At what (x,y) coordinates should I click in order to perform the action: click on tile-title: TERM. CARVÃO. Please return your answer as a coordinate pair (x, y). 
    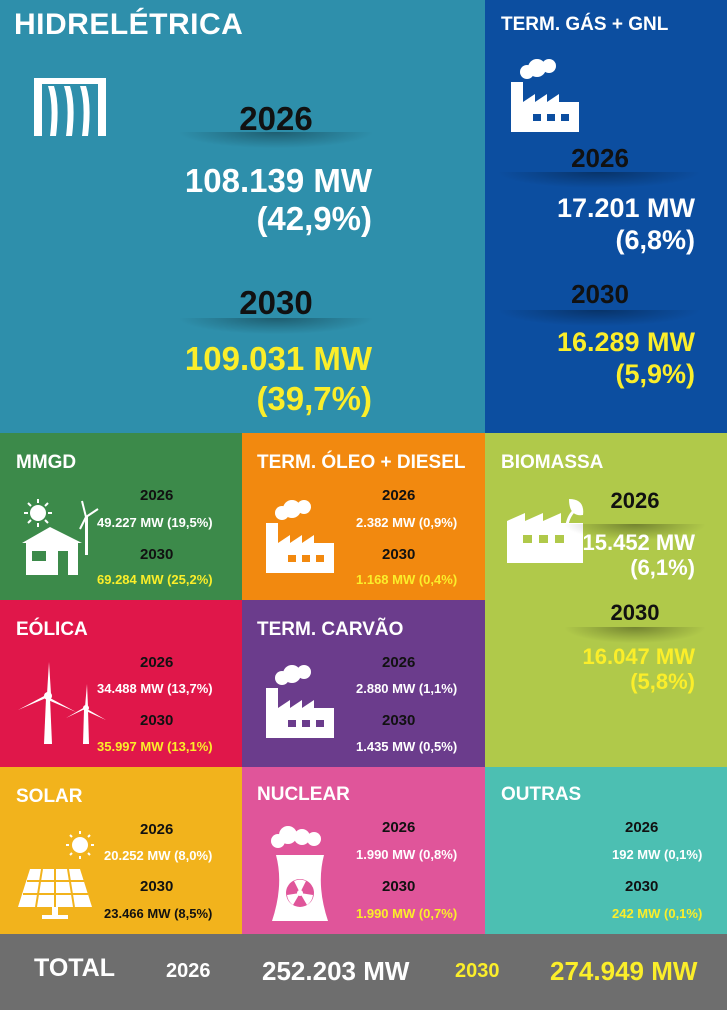
    Looking at the image, I should click on (330, 629).